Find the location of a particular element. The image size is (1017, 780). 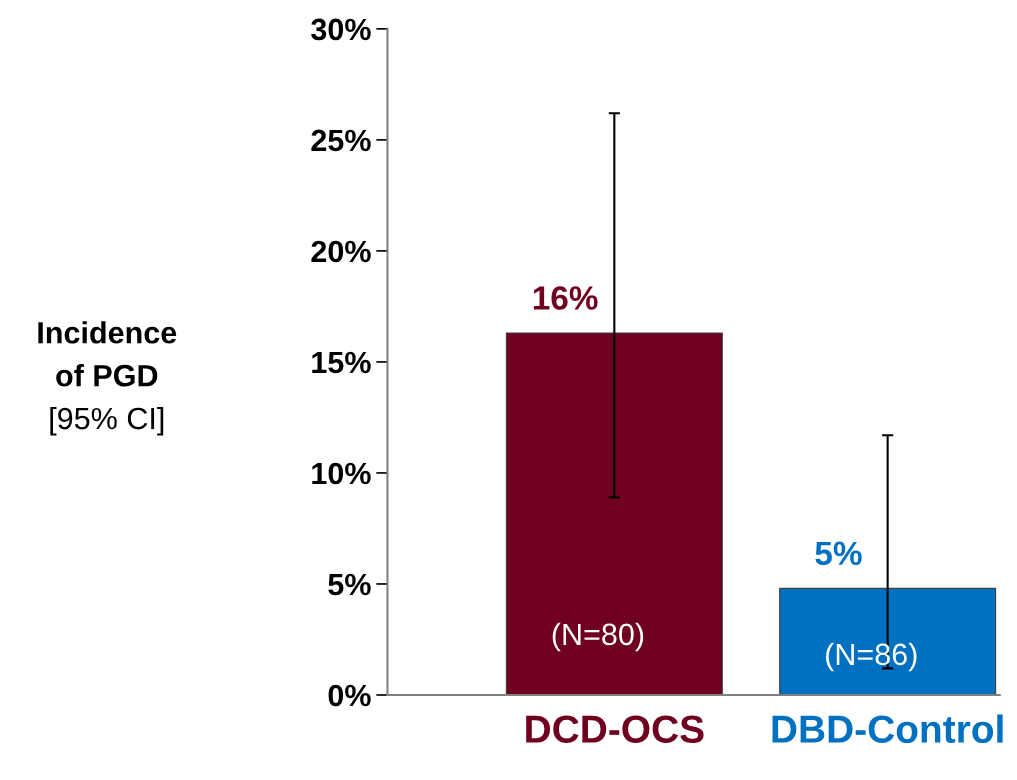

y-axis-title: Incidence of PGD [95% CI] is located at coordinates (107, 378).